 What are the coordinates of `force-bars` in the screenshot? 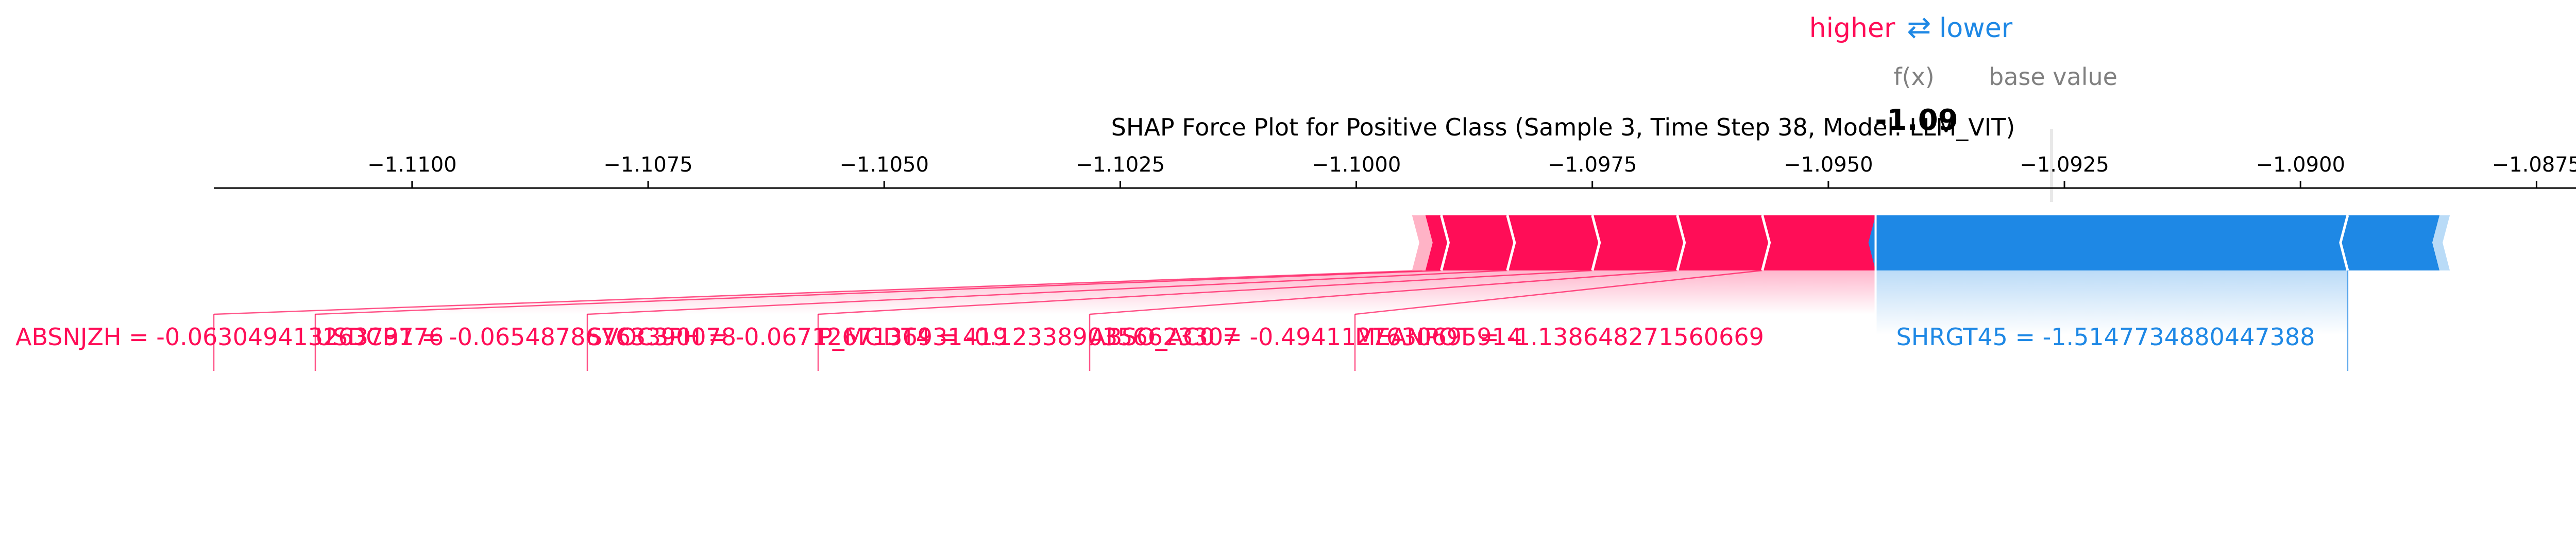 It's located at (1931, 291).